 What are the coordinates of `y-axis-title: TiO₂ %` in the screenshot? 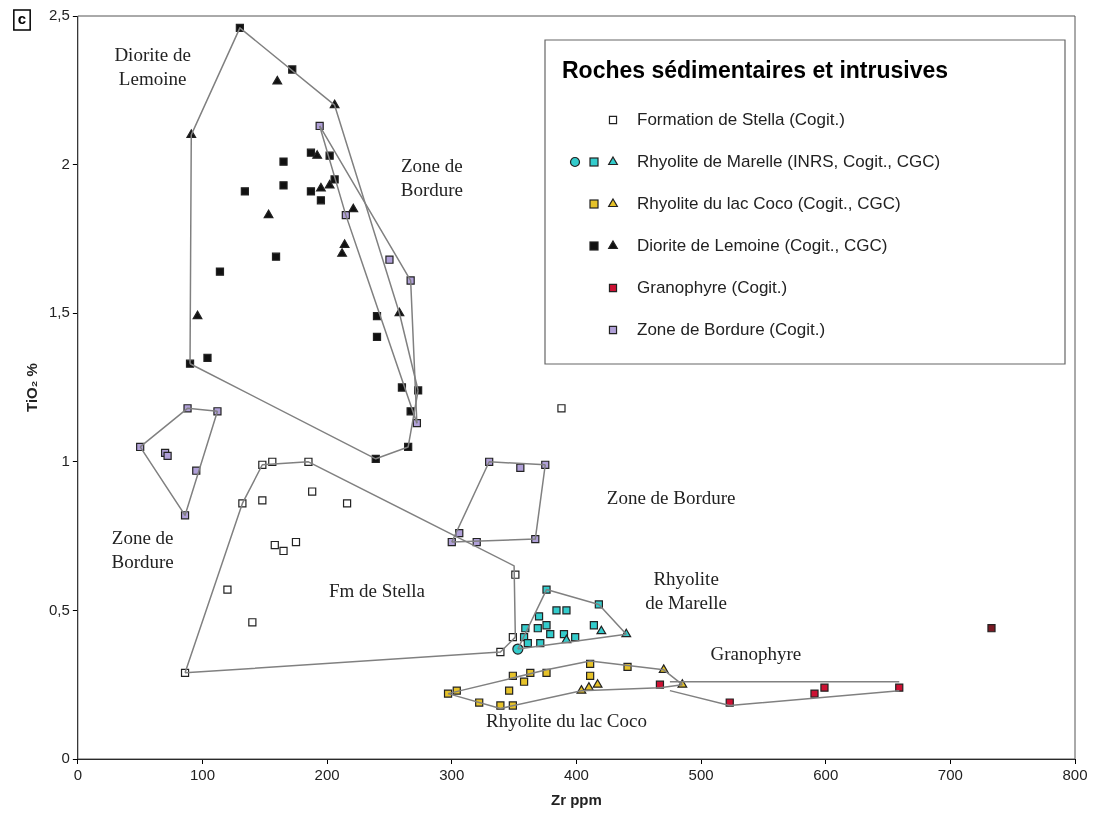 It's located at (32, 387).